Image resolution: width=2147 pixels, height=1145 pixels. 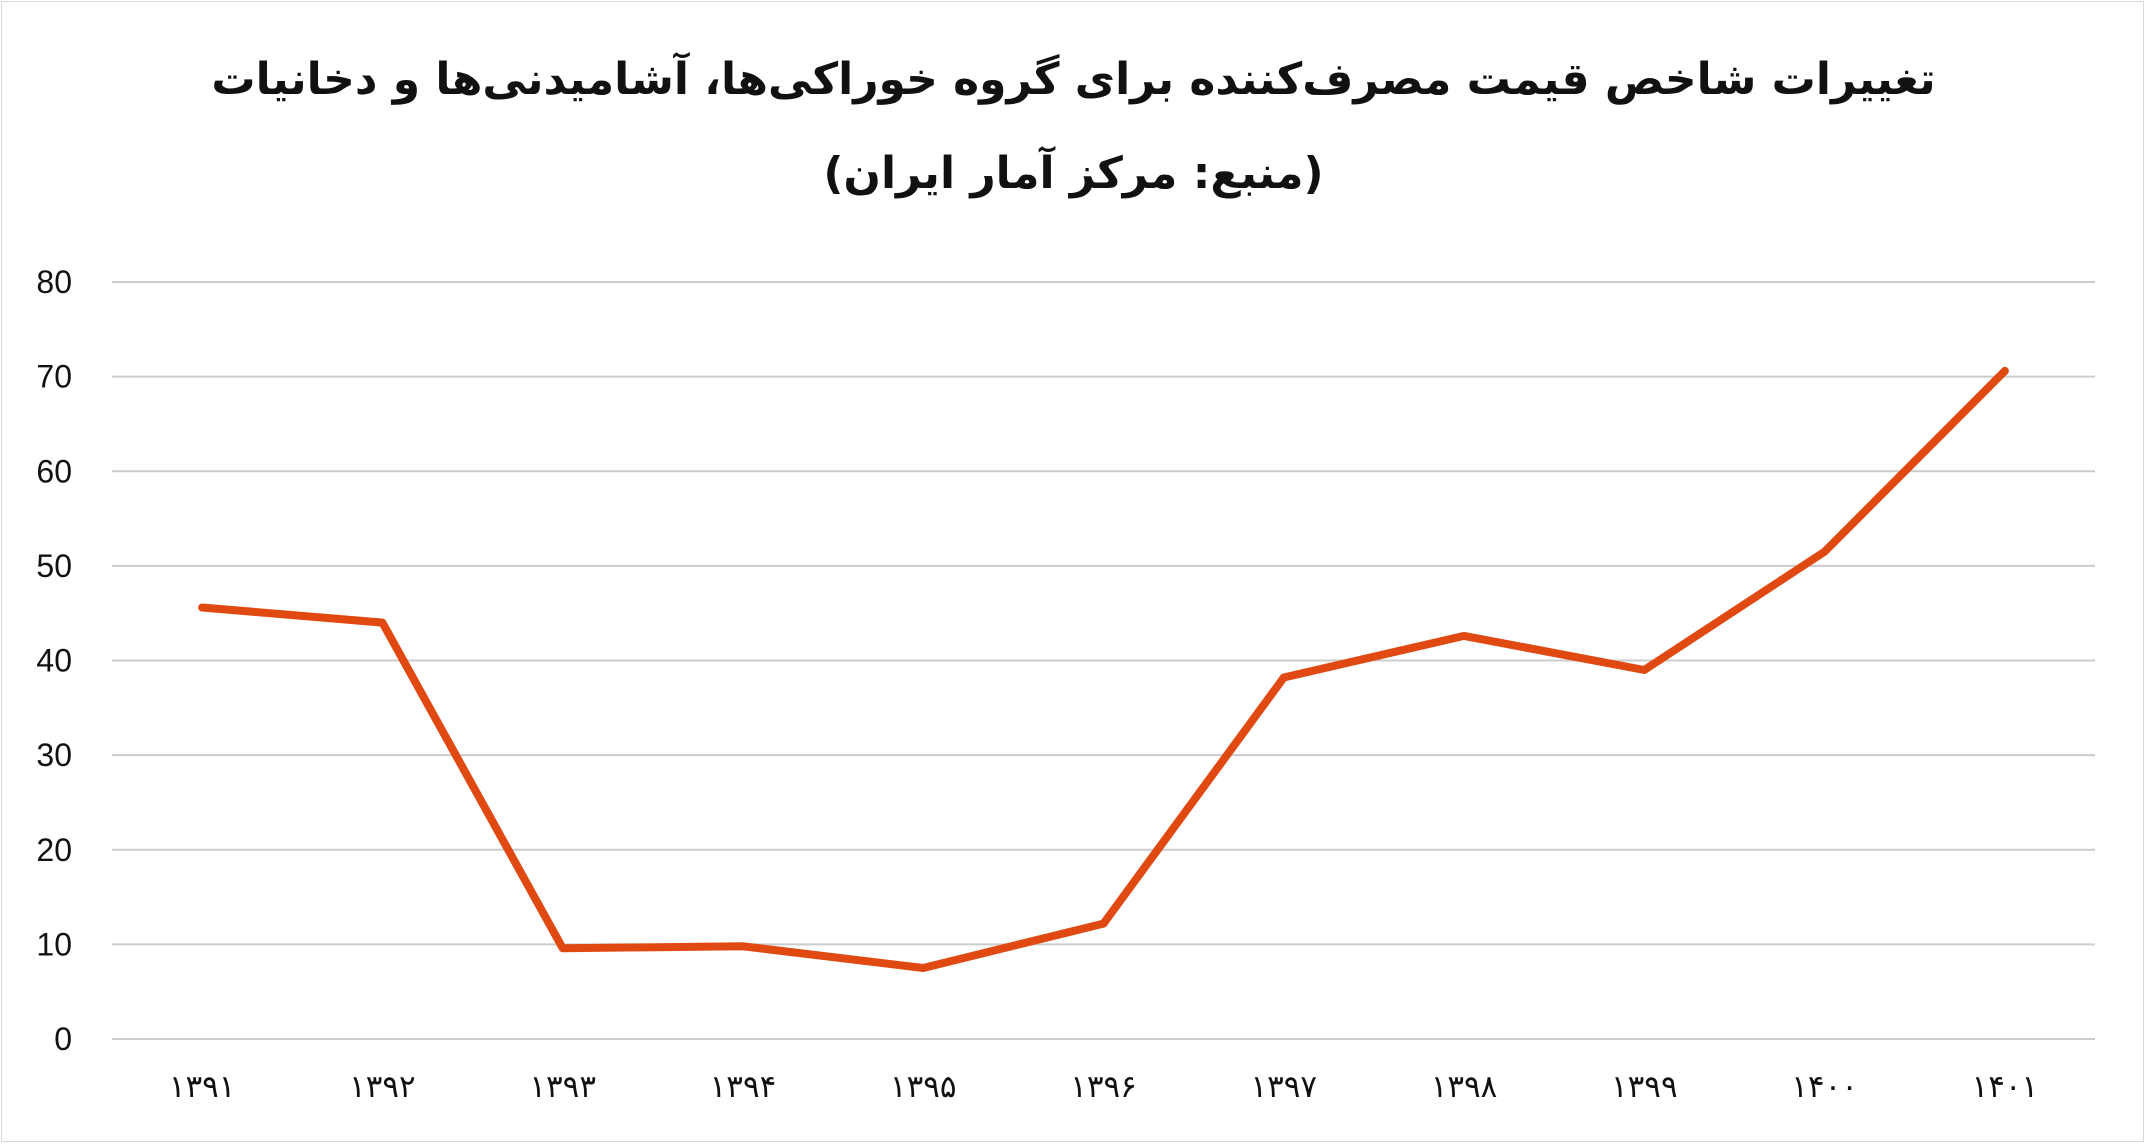 I want to click on chart-subtitle: (منبع: مرکز آمار ایران), so click(x=1073, y=173).